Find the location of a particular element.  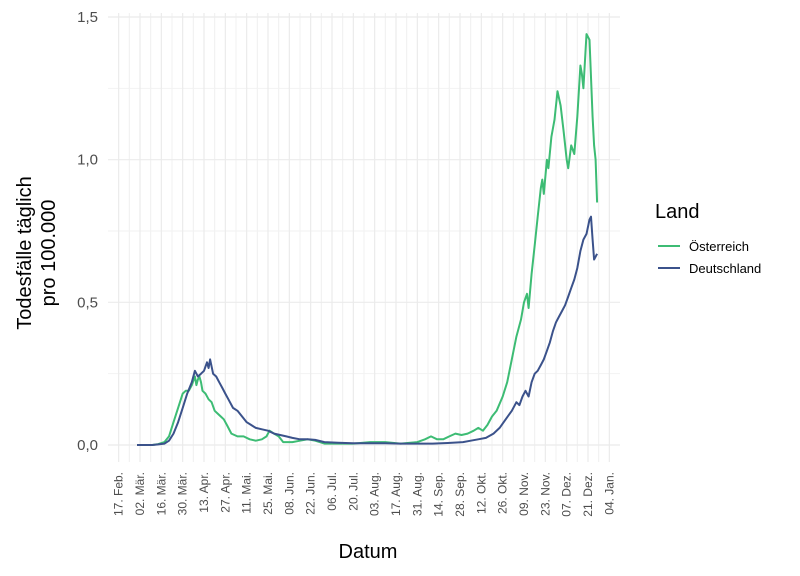

x-tick-label: 30. Mär. is located at coordinates (183, 493).